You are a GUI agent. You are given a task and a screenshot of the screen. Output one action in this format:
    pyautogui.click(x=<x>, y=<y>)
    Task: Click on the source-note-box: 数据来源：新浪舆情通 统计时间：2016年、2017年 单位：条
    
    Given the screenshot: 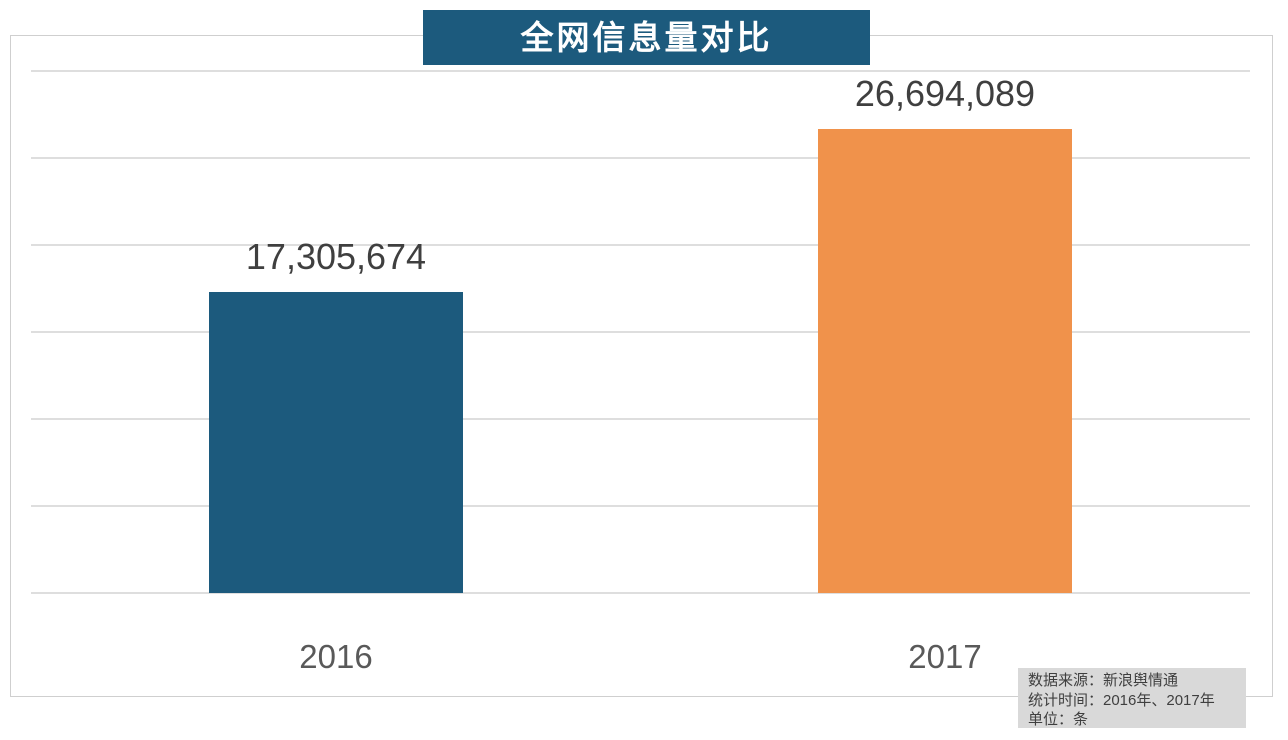 What is the action you would take?
    pyautogui.click(x=1132, y=698)
    